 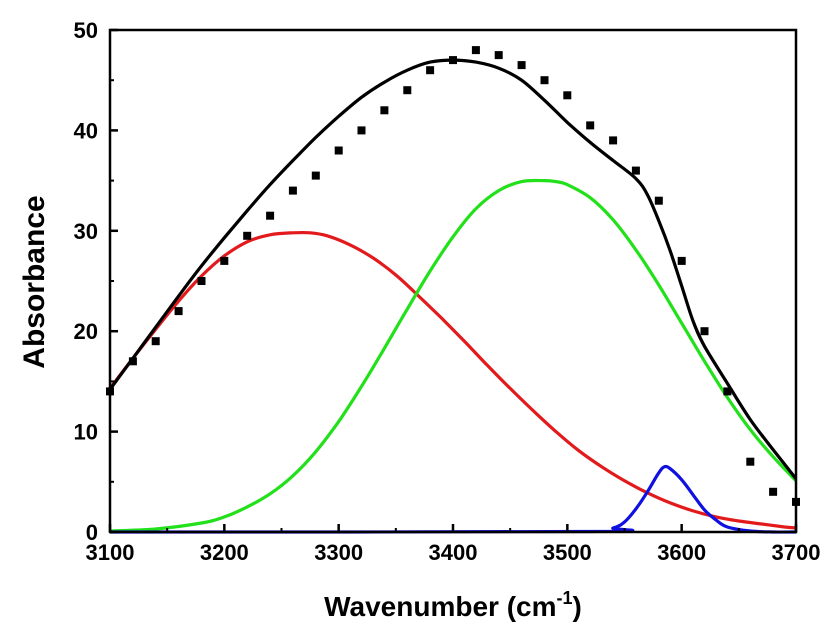 I want to click on x-tick-label: 3400, so click(x=453, y=552).